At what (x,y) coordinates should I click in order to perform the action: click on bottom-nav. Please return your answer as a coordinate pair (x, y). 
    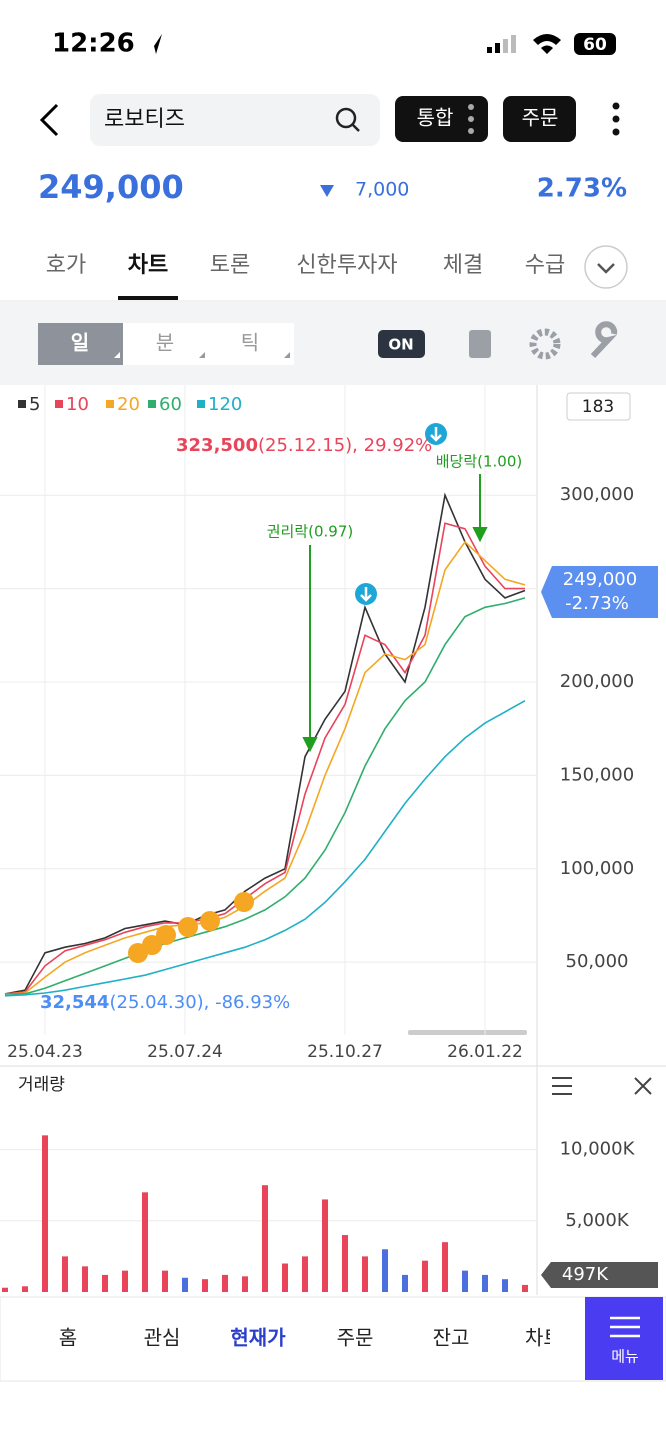
    Looking at the image, I should click on (333, 1339).